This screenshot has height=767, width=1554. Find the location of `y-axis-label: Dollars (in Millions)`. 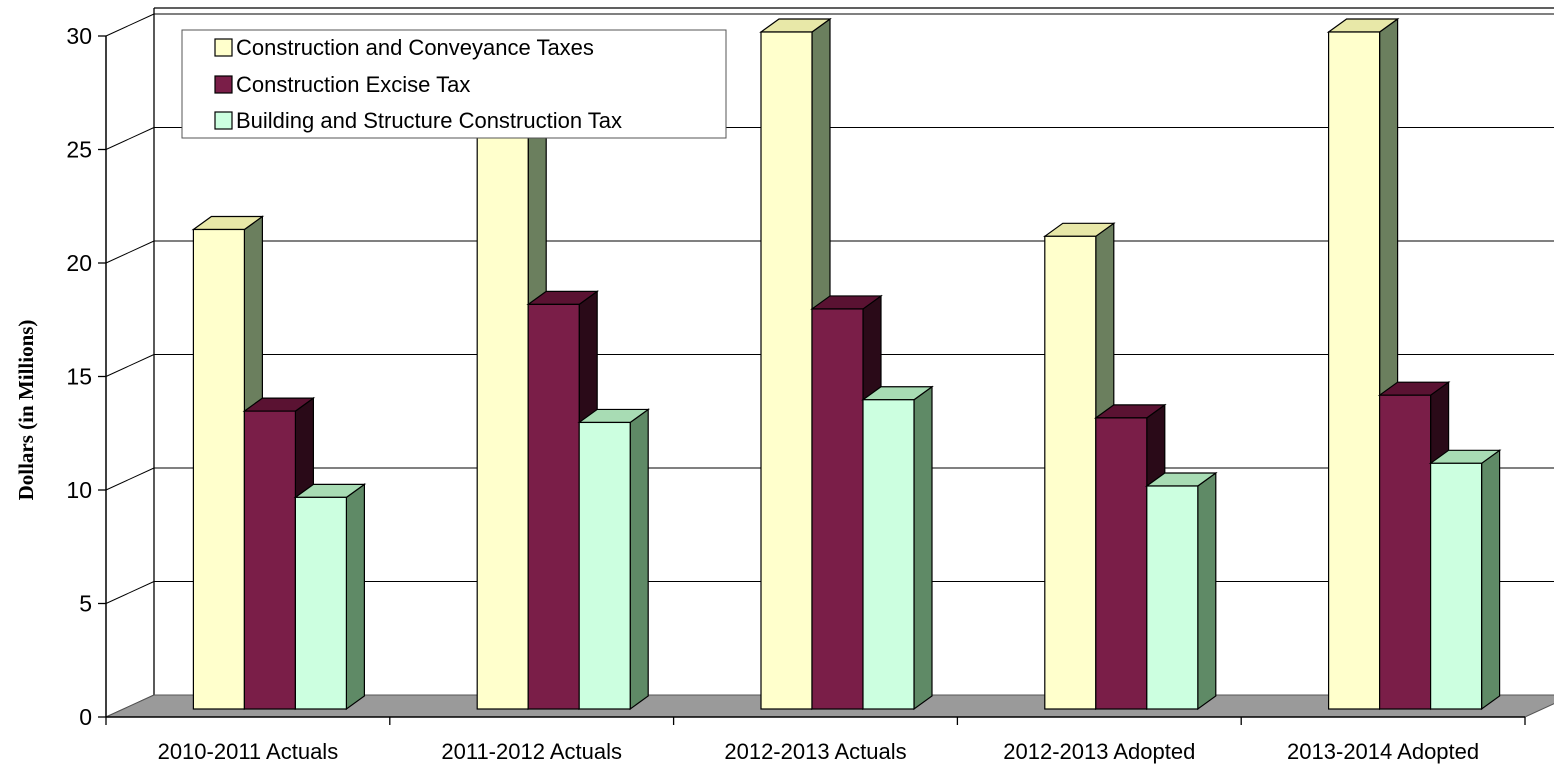

y-axis-label: Dollars (in Millions) is located at coordinates (26, 410).